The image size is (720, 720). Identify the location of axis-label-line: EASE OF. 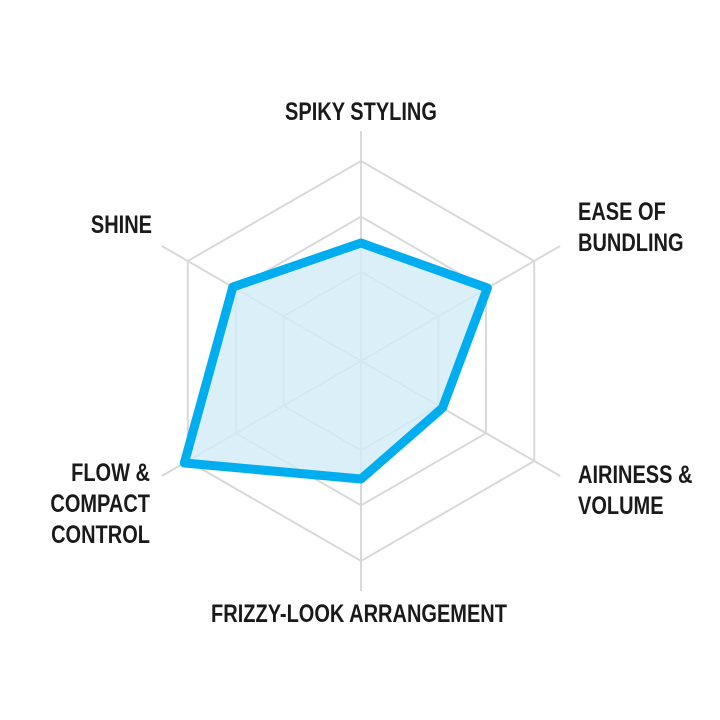
(622, 212).